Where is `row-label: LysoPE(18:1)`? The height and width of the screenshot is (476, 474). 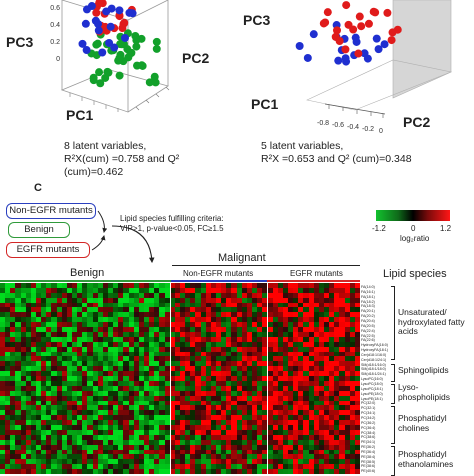 row-label: LysoPE(18:1) is located at coordinates (372, 398).